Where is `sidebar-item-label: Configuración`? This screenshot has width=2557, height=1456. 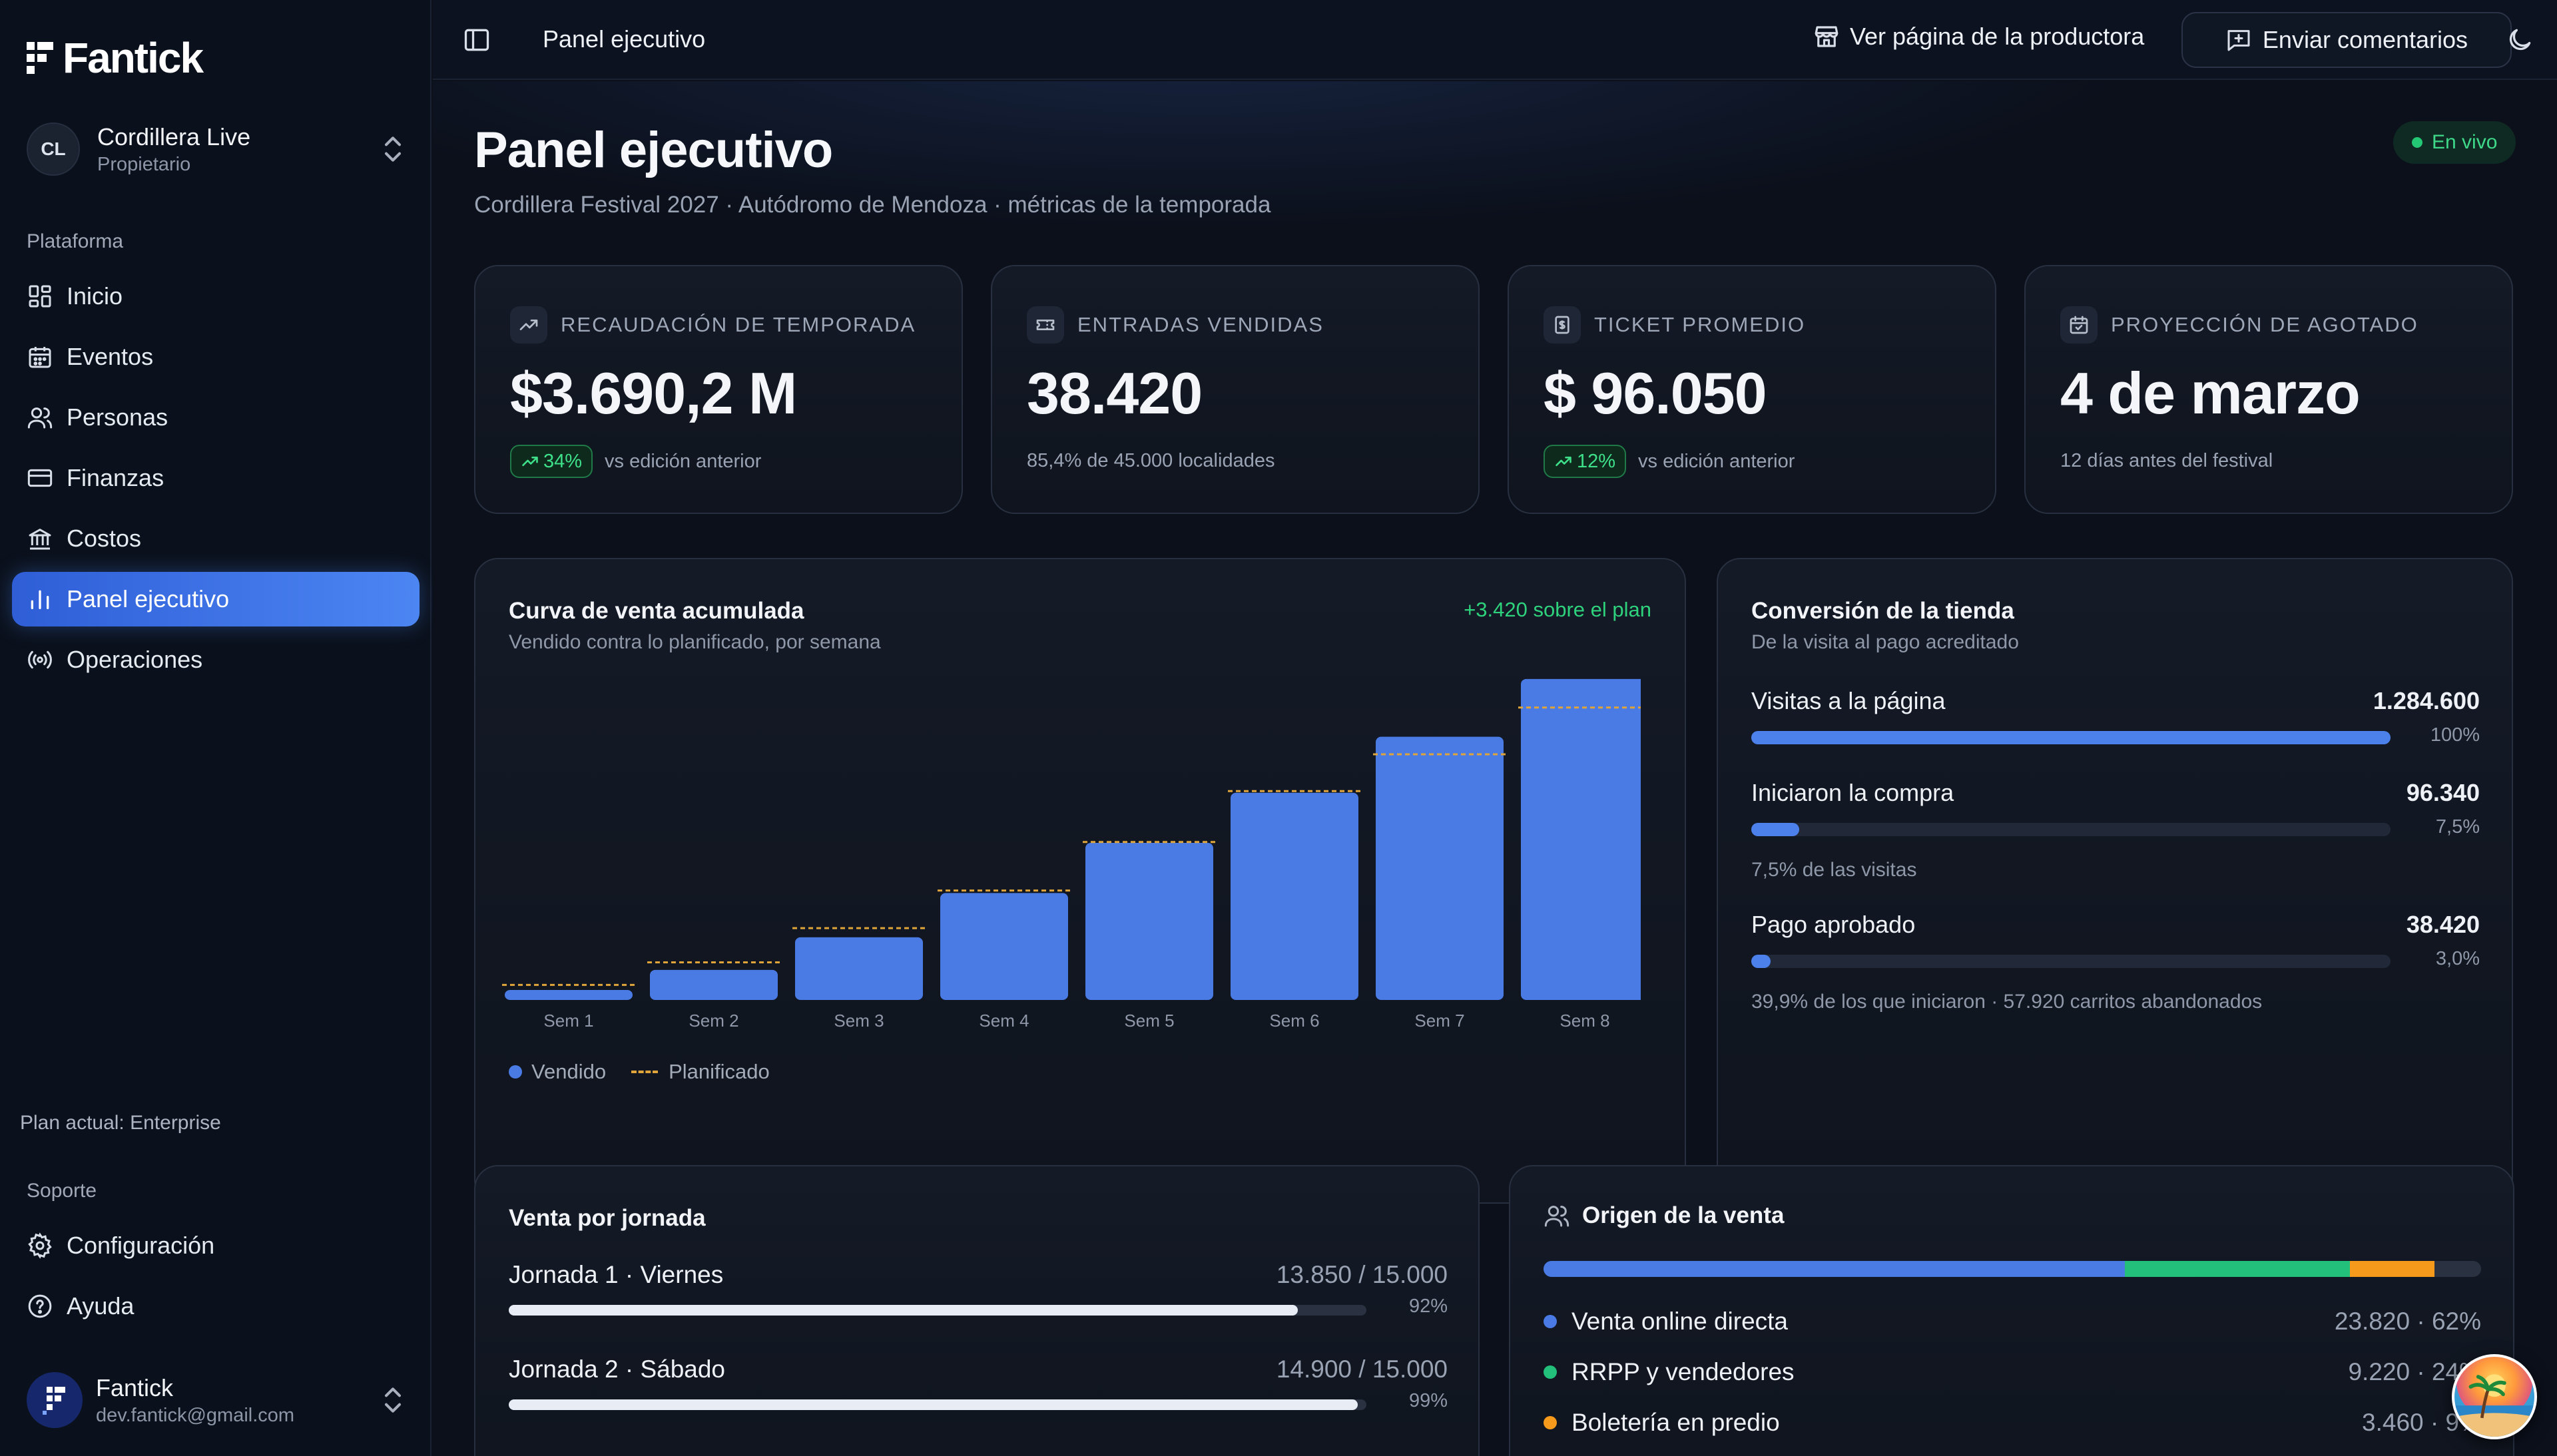 sidebar-item-label: Configuración is located at coordinates (141, 1245).